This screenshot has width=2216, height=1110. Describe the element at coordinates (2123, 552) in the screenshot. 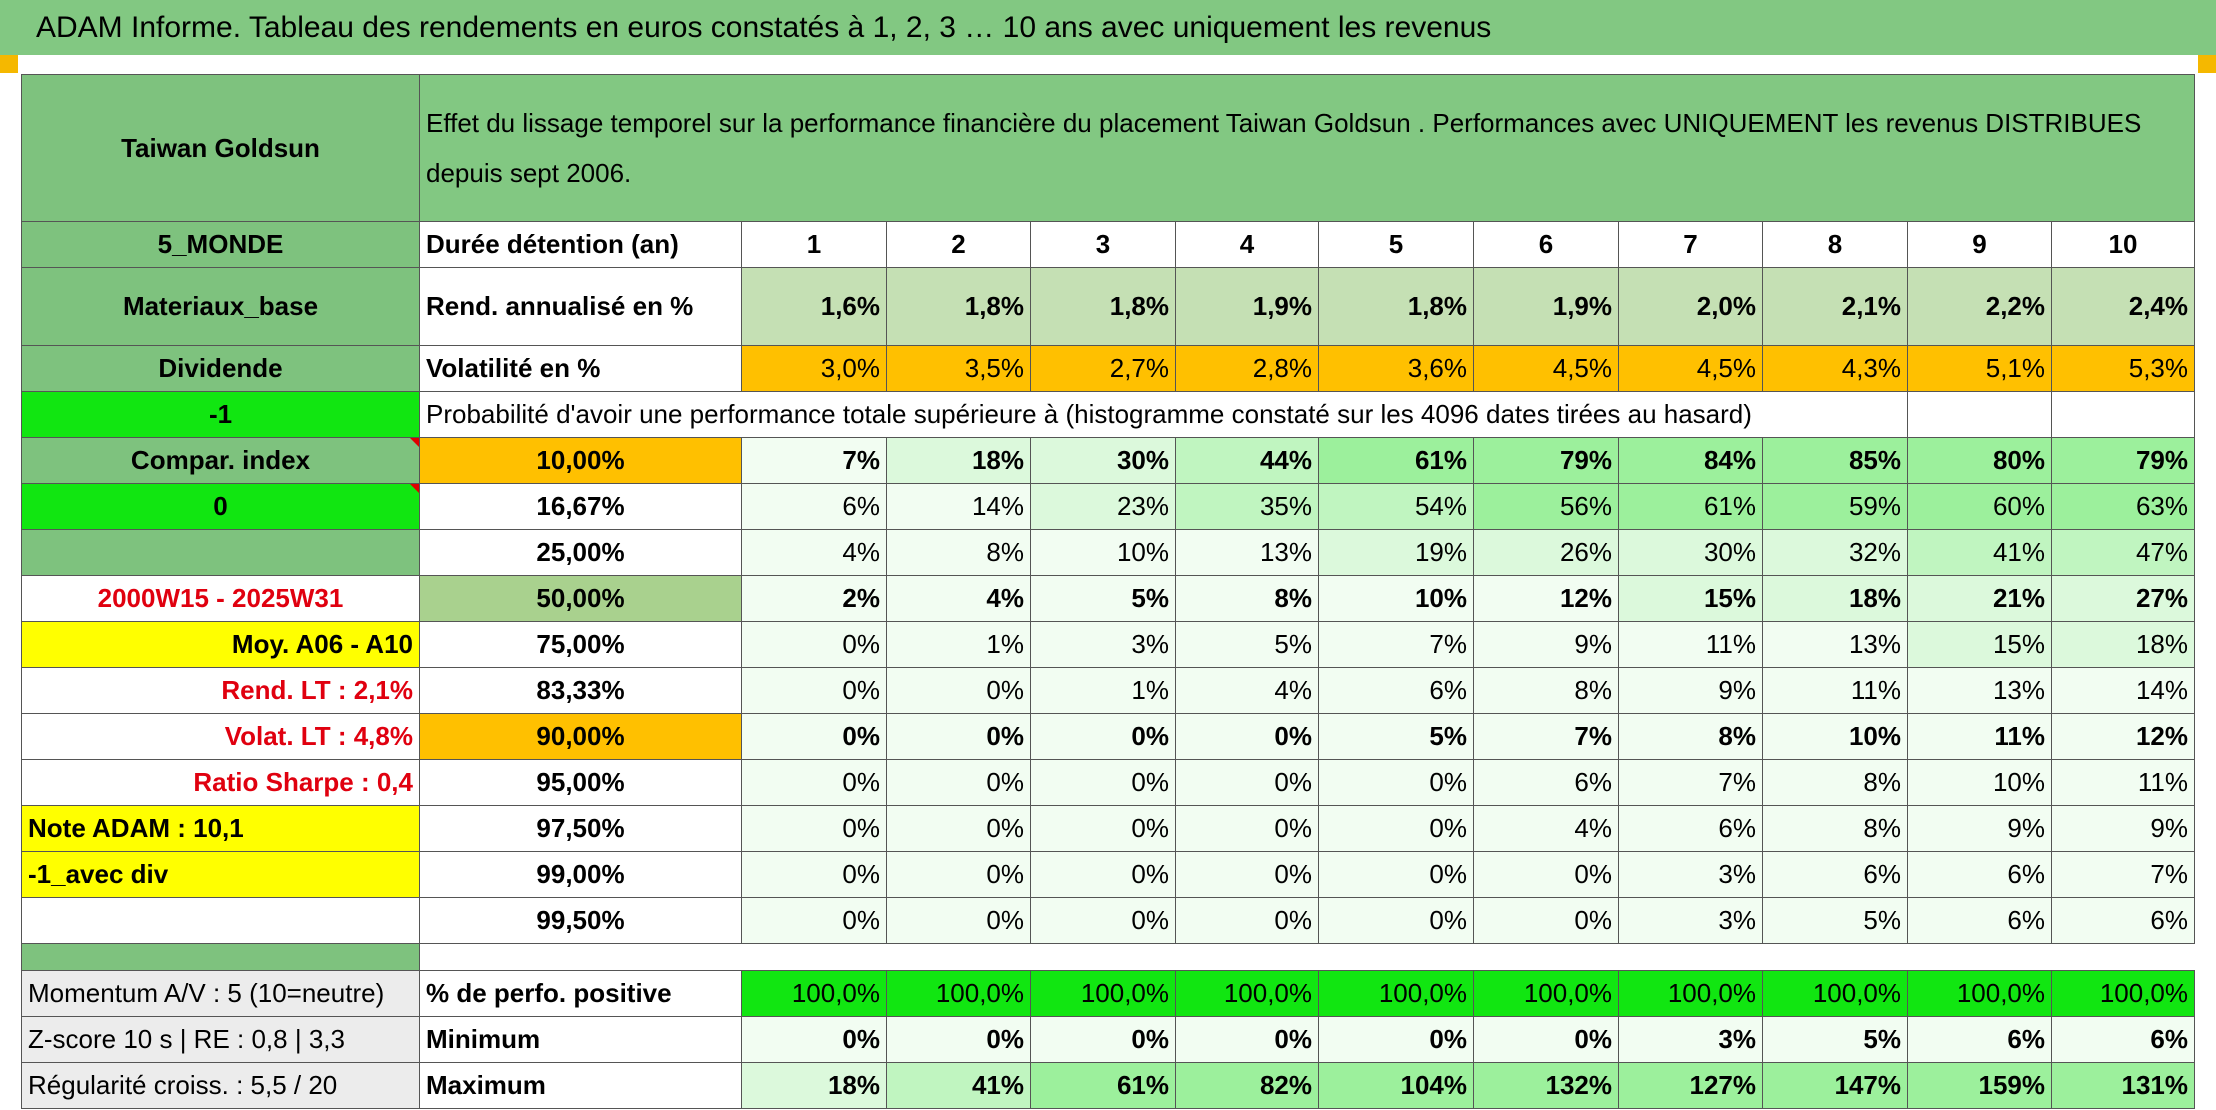

I see `probability-cell: 47%` at that location.